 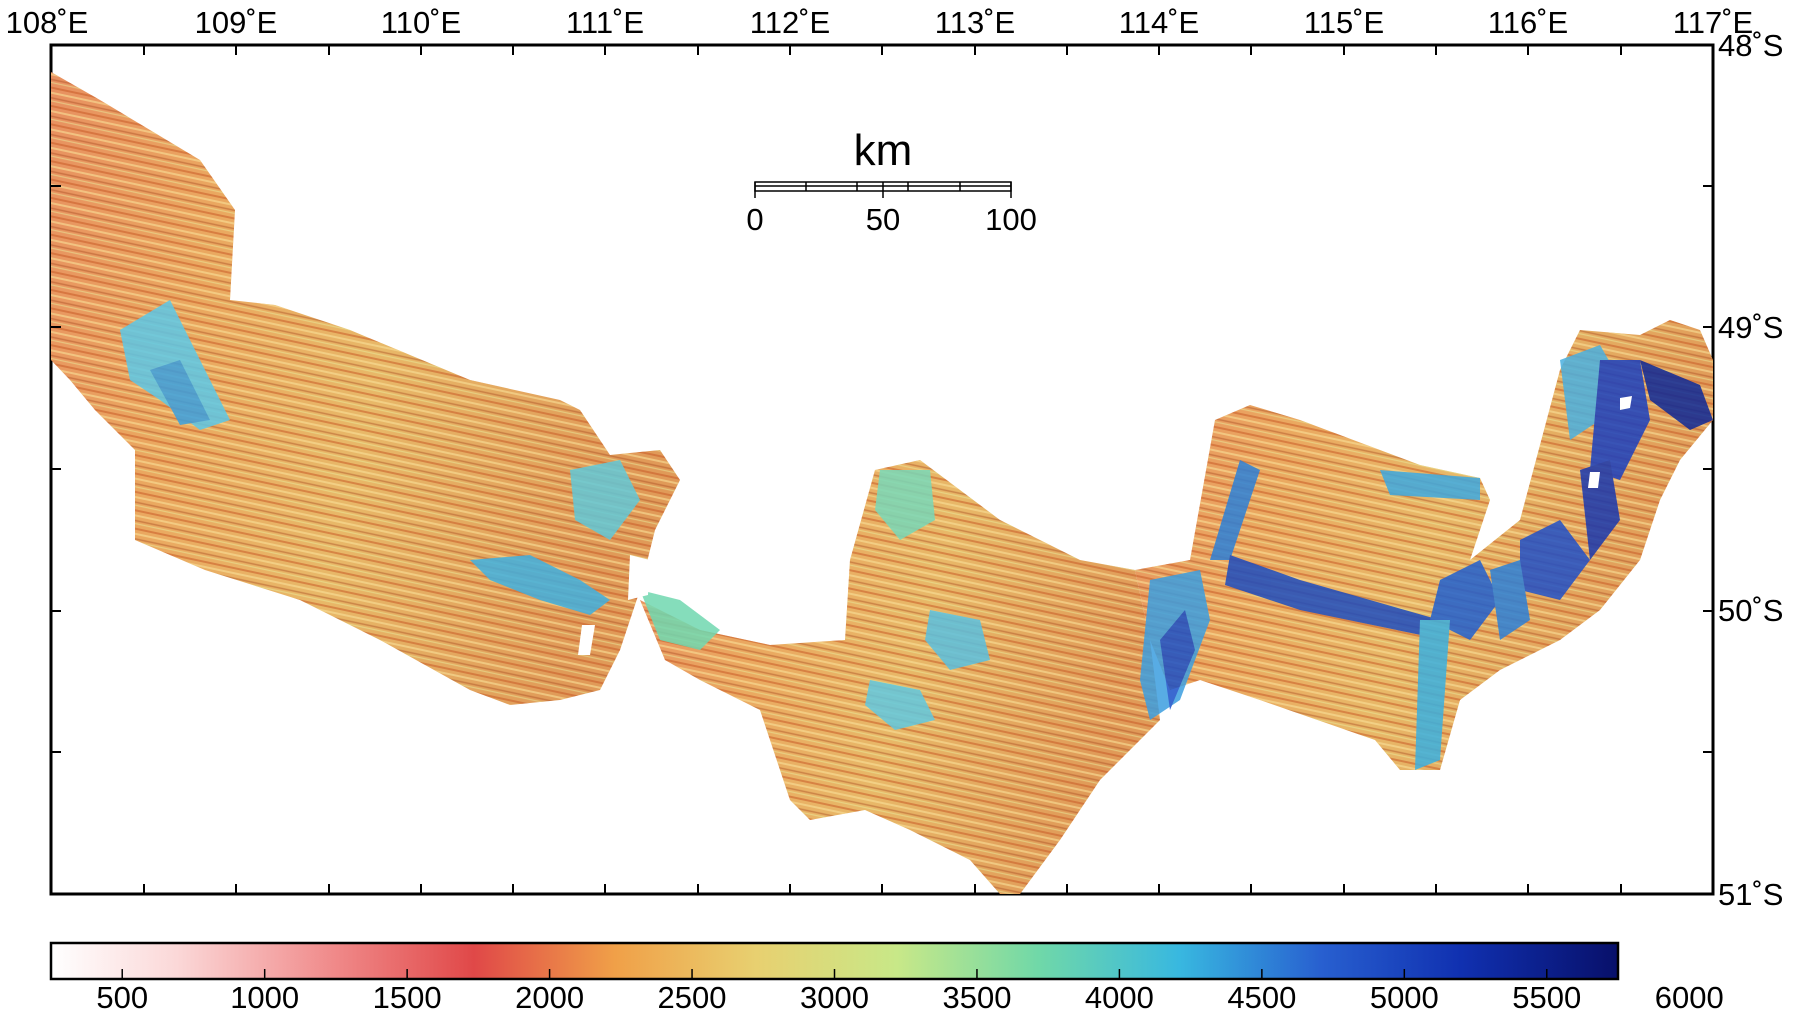 What do you see at coordinates (692, 995) in the screenshot?
I see `colorbar-tick-label: 2500` at bounding box center [692, 995].